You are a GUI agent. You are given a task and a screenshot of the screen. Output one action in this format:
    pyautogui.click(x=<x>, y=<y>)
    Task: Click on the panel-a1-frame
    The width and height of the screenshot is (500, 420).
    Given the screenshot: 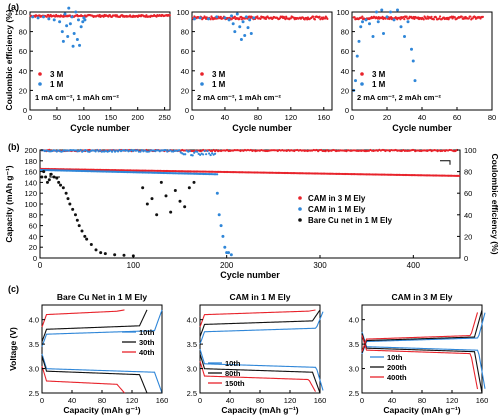 What is the action you would take?
    pyautogui.click(x=100, y=61)
    